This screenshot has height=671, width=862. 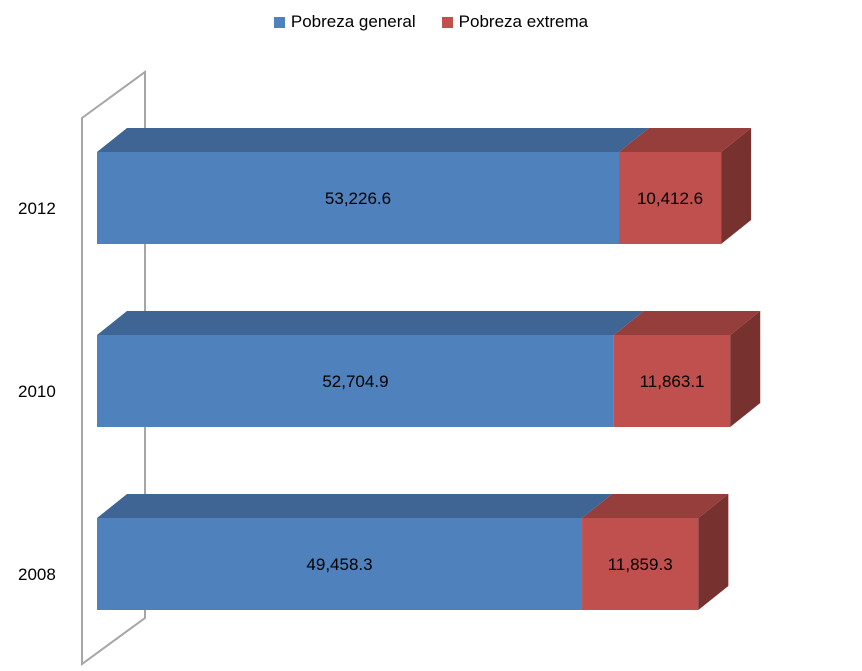 I want to click on legend-swatch-extreme, so click(x=447, y=22).